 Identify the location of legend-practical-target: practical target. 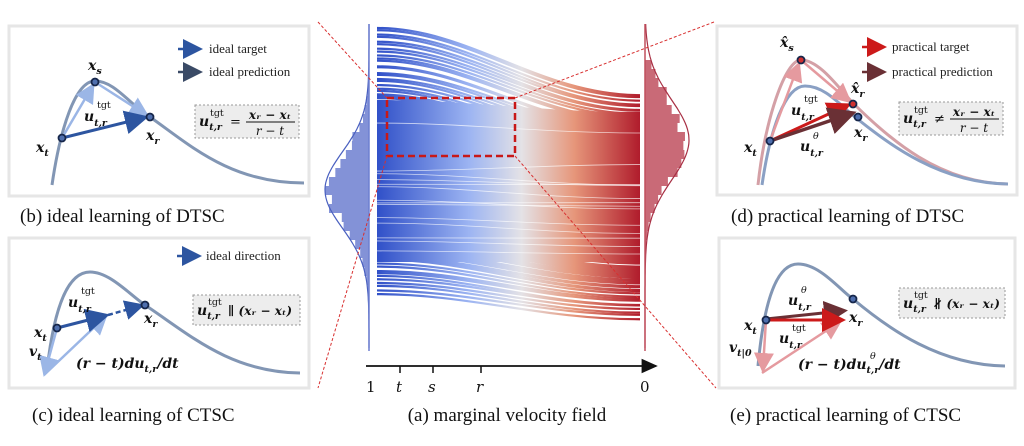
(931, 46).